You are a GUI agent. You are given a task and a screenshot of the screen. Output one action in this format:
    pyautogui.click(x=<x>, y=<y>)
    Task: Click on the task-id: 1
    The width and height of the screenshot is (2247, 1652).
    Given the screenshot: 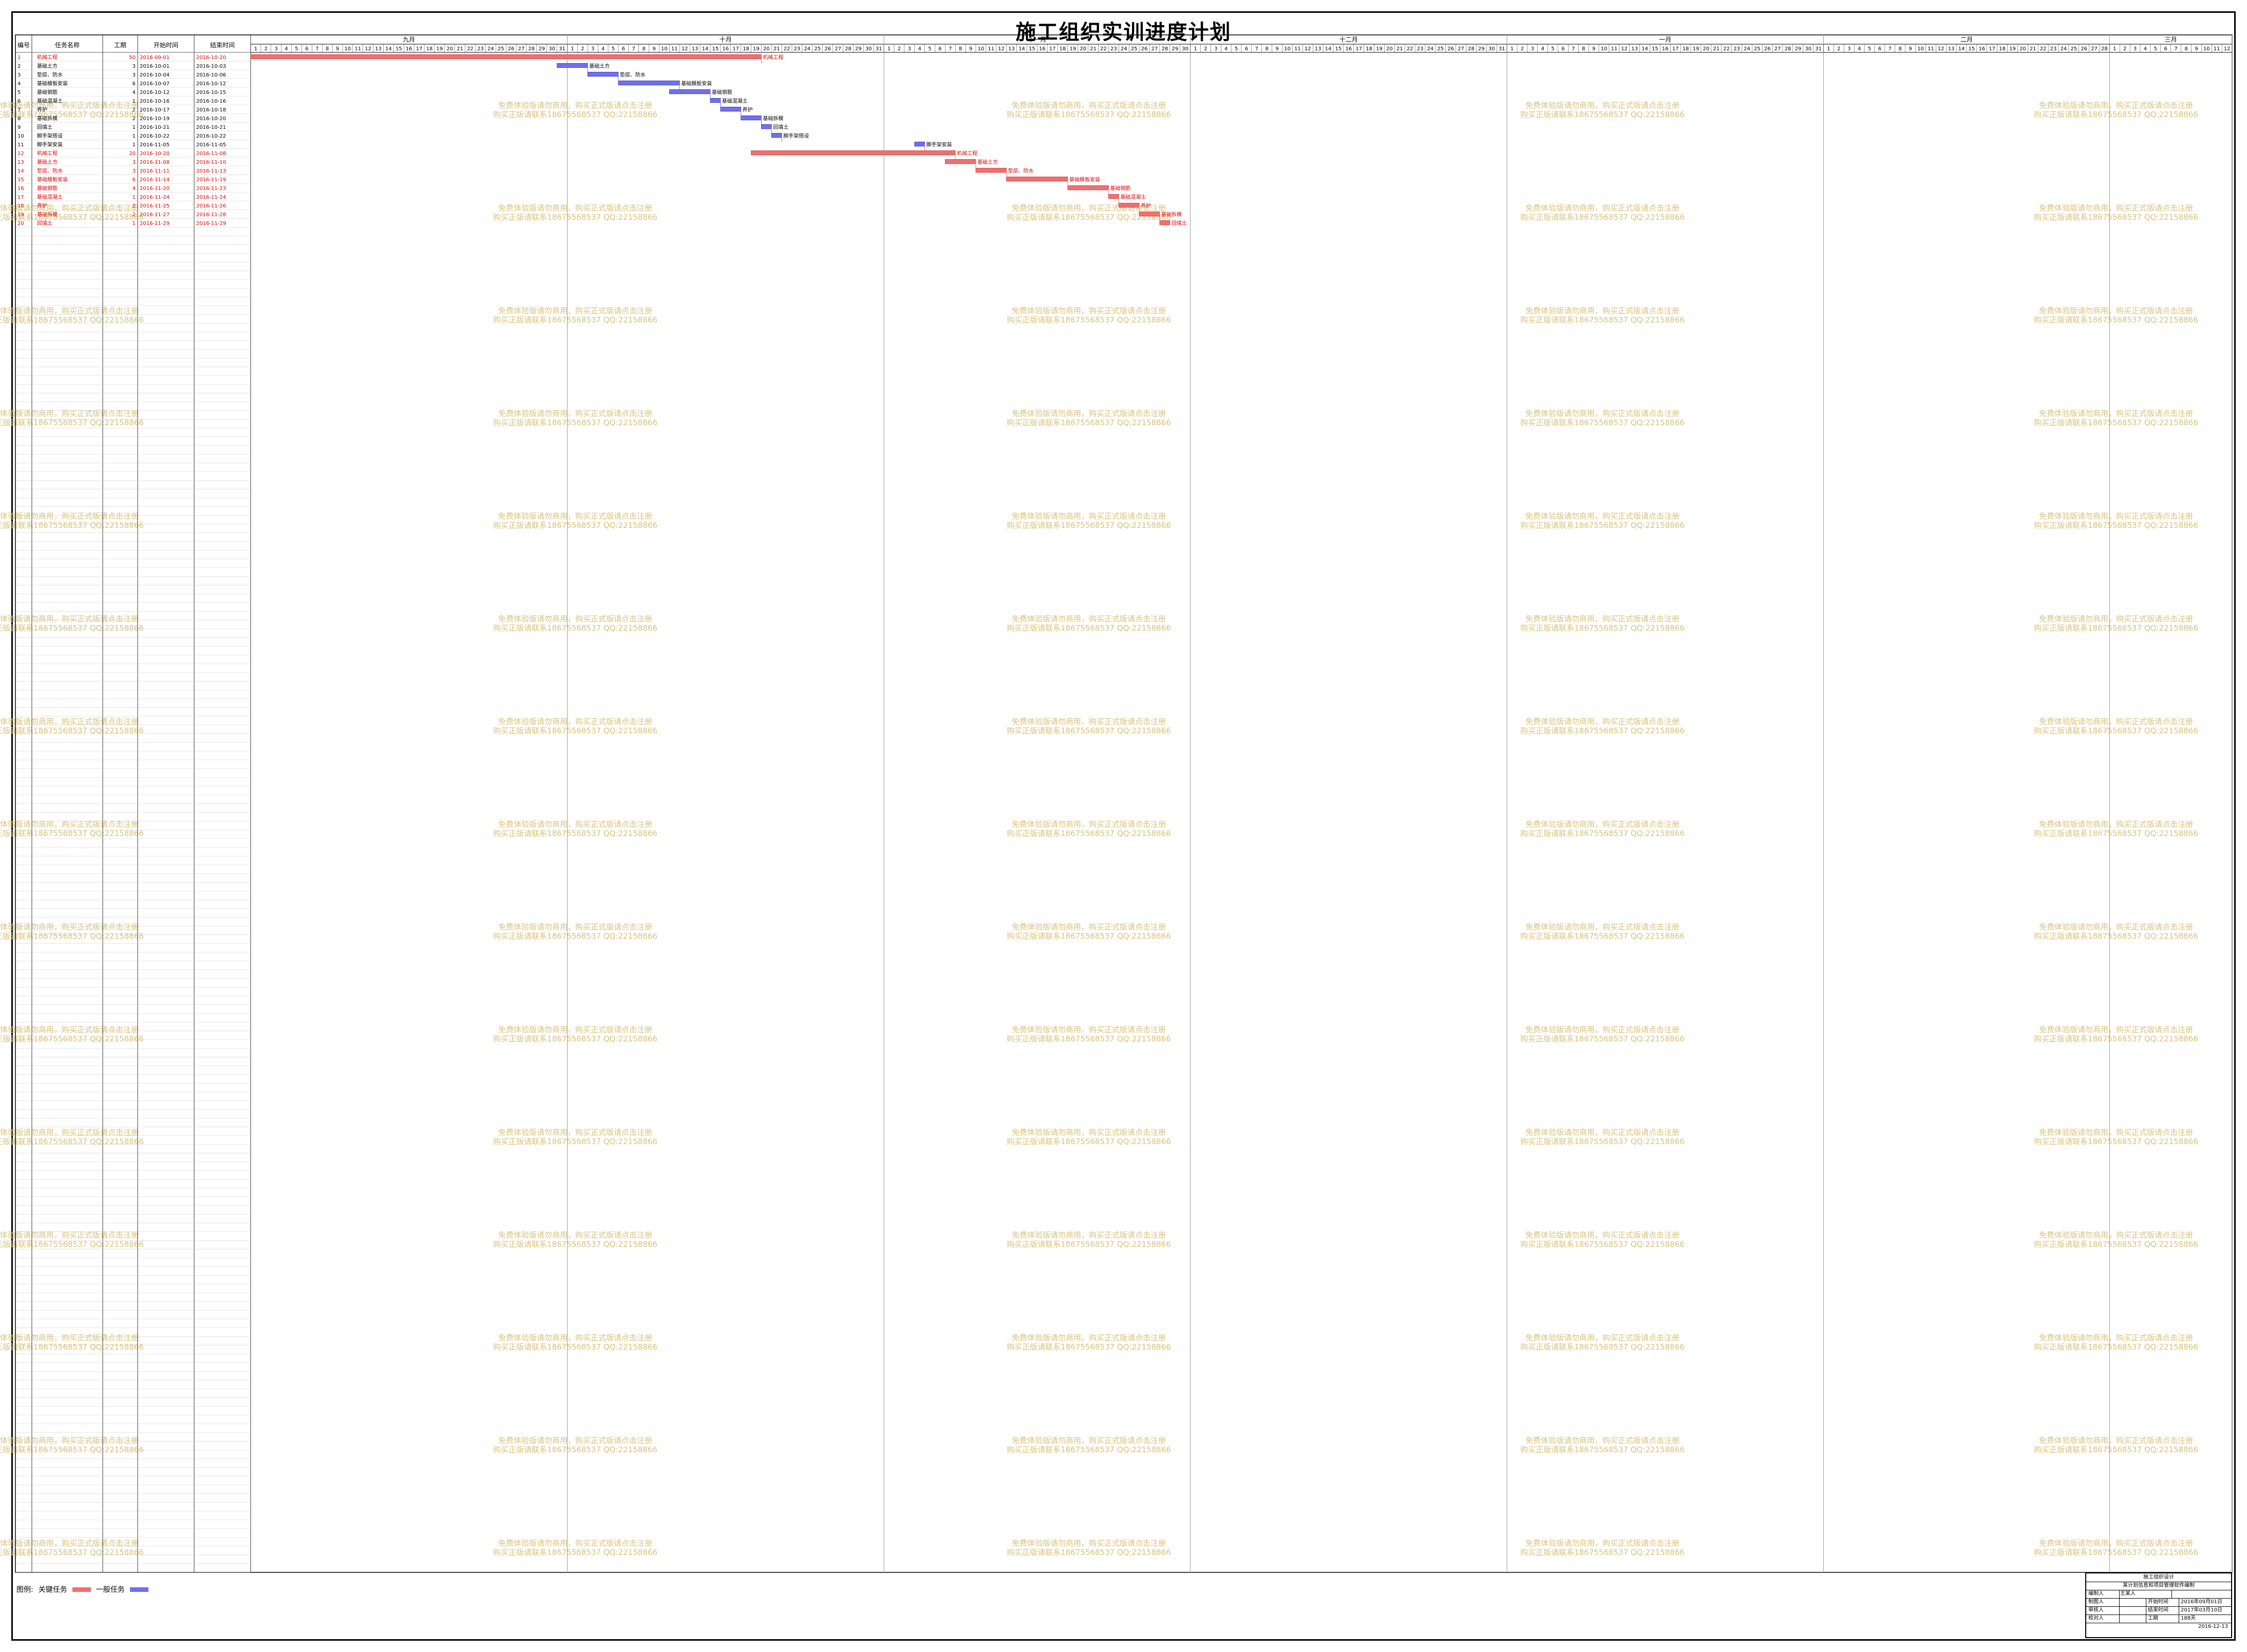 What is the action you would take?
    pyautogui.click(x=19, y=58)
    